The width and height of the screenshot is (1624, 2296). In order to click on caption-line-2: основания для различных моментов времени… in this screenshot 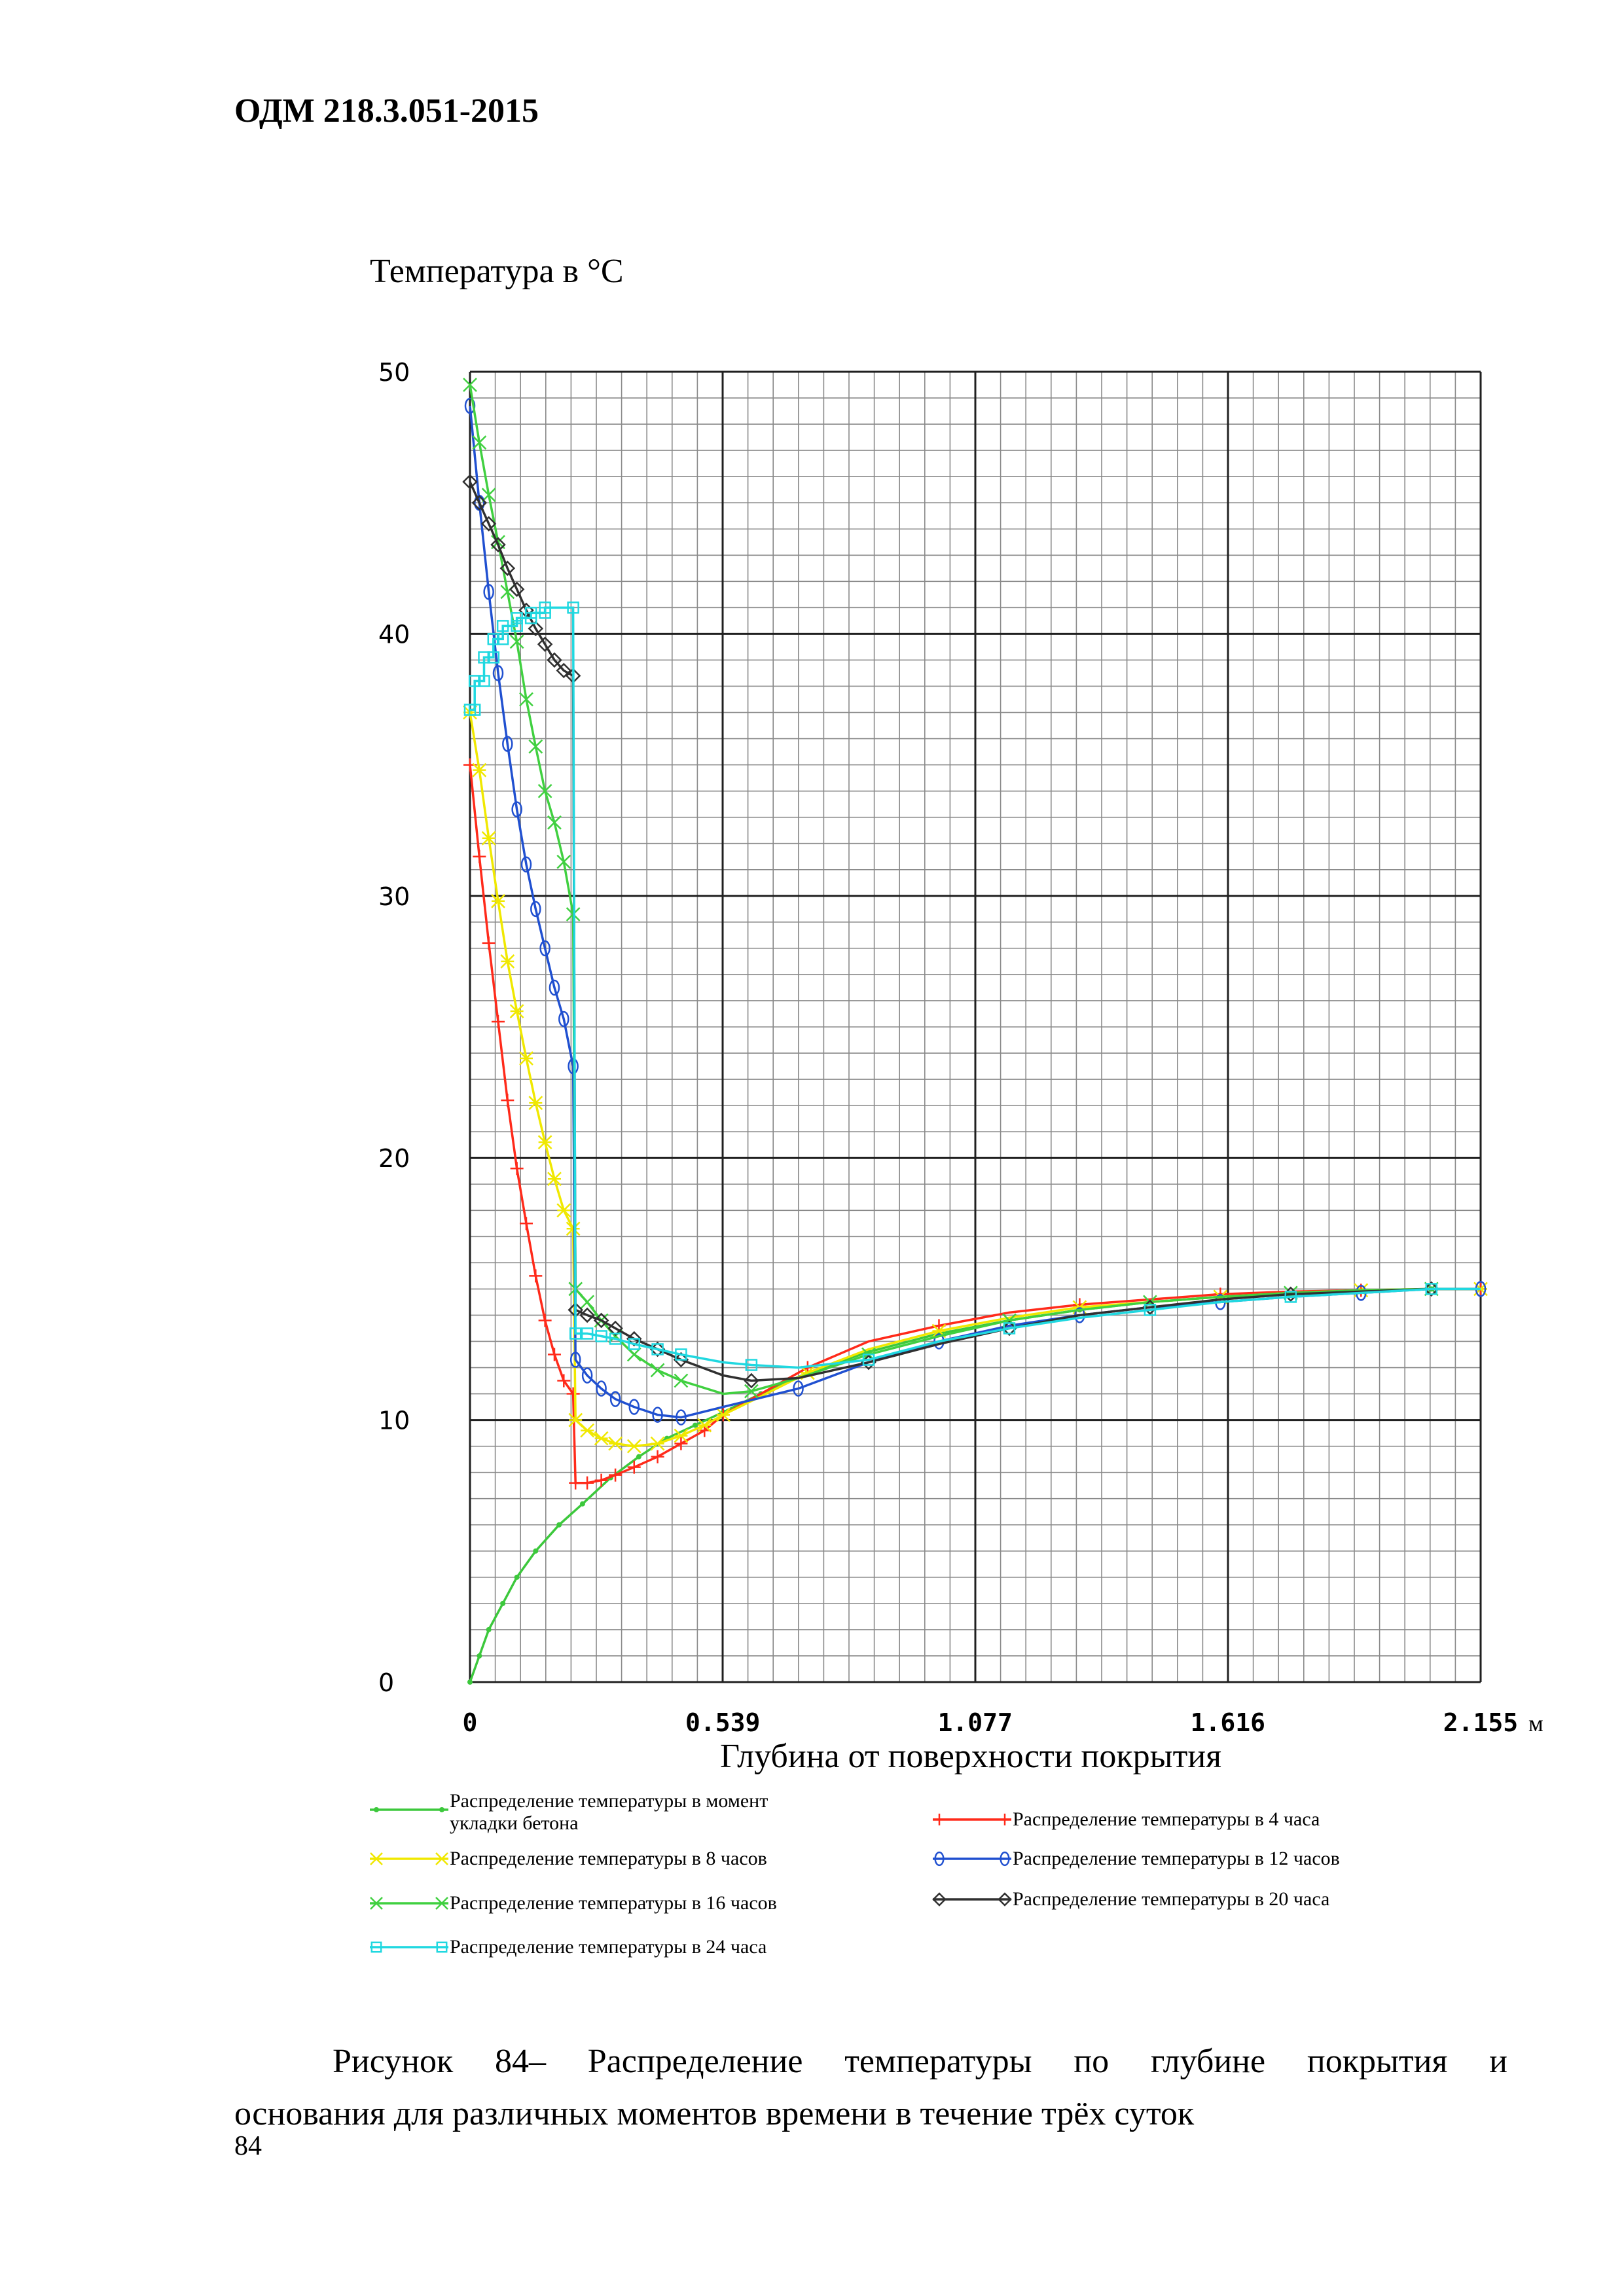, I will do `click(715, 2113)`.